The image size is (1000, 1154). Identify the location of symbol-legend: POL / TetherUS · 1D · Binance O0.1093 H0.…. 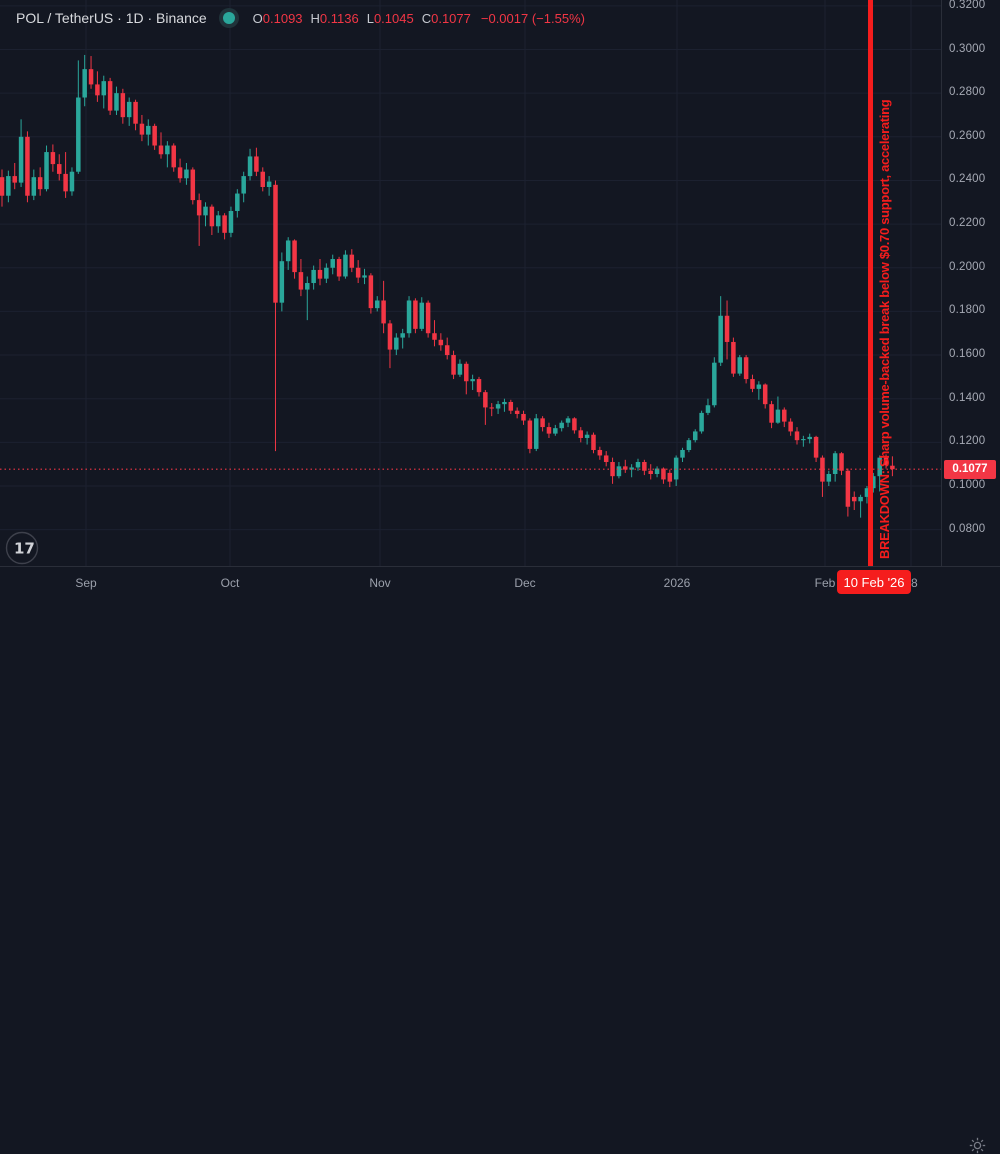
(300, 18).